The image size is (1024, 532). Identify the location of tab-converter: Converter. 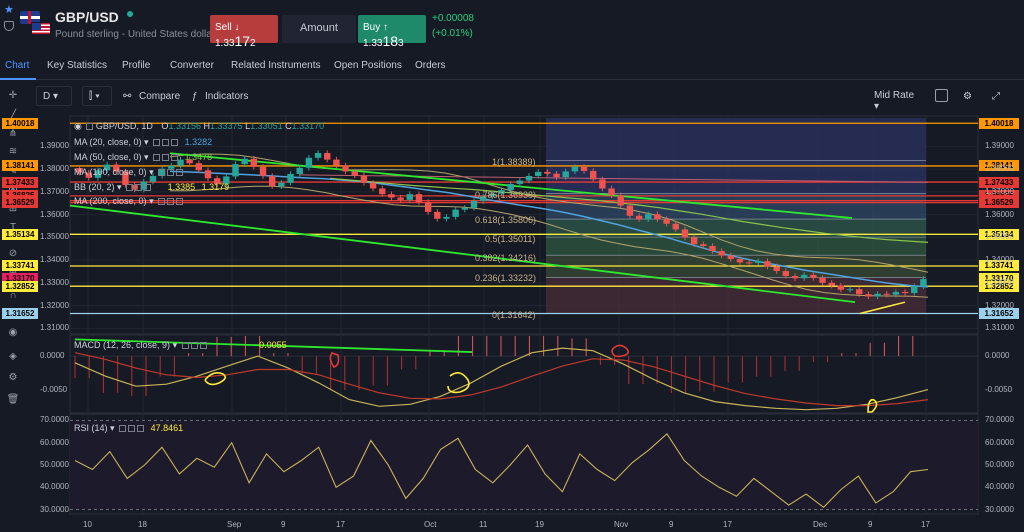
(192, 65).